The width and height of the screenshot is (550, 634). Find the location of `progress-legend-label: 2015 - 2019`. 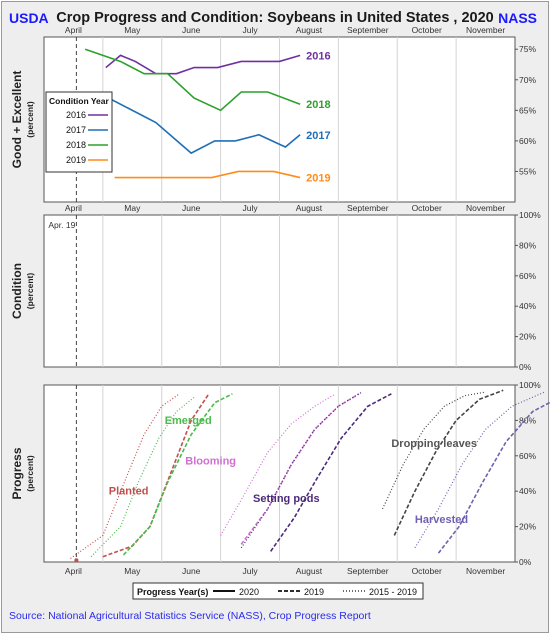

progress-legend-label: 2015 - 2019 is located at coordinates (393, 592).